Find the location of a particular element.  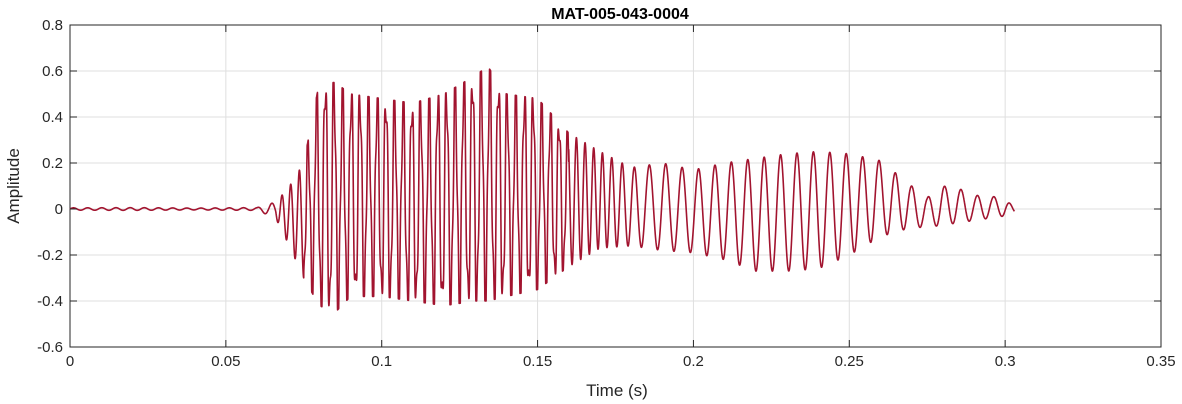

x-tick-label: 0 is located at coordinates (70, 361).